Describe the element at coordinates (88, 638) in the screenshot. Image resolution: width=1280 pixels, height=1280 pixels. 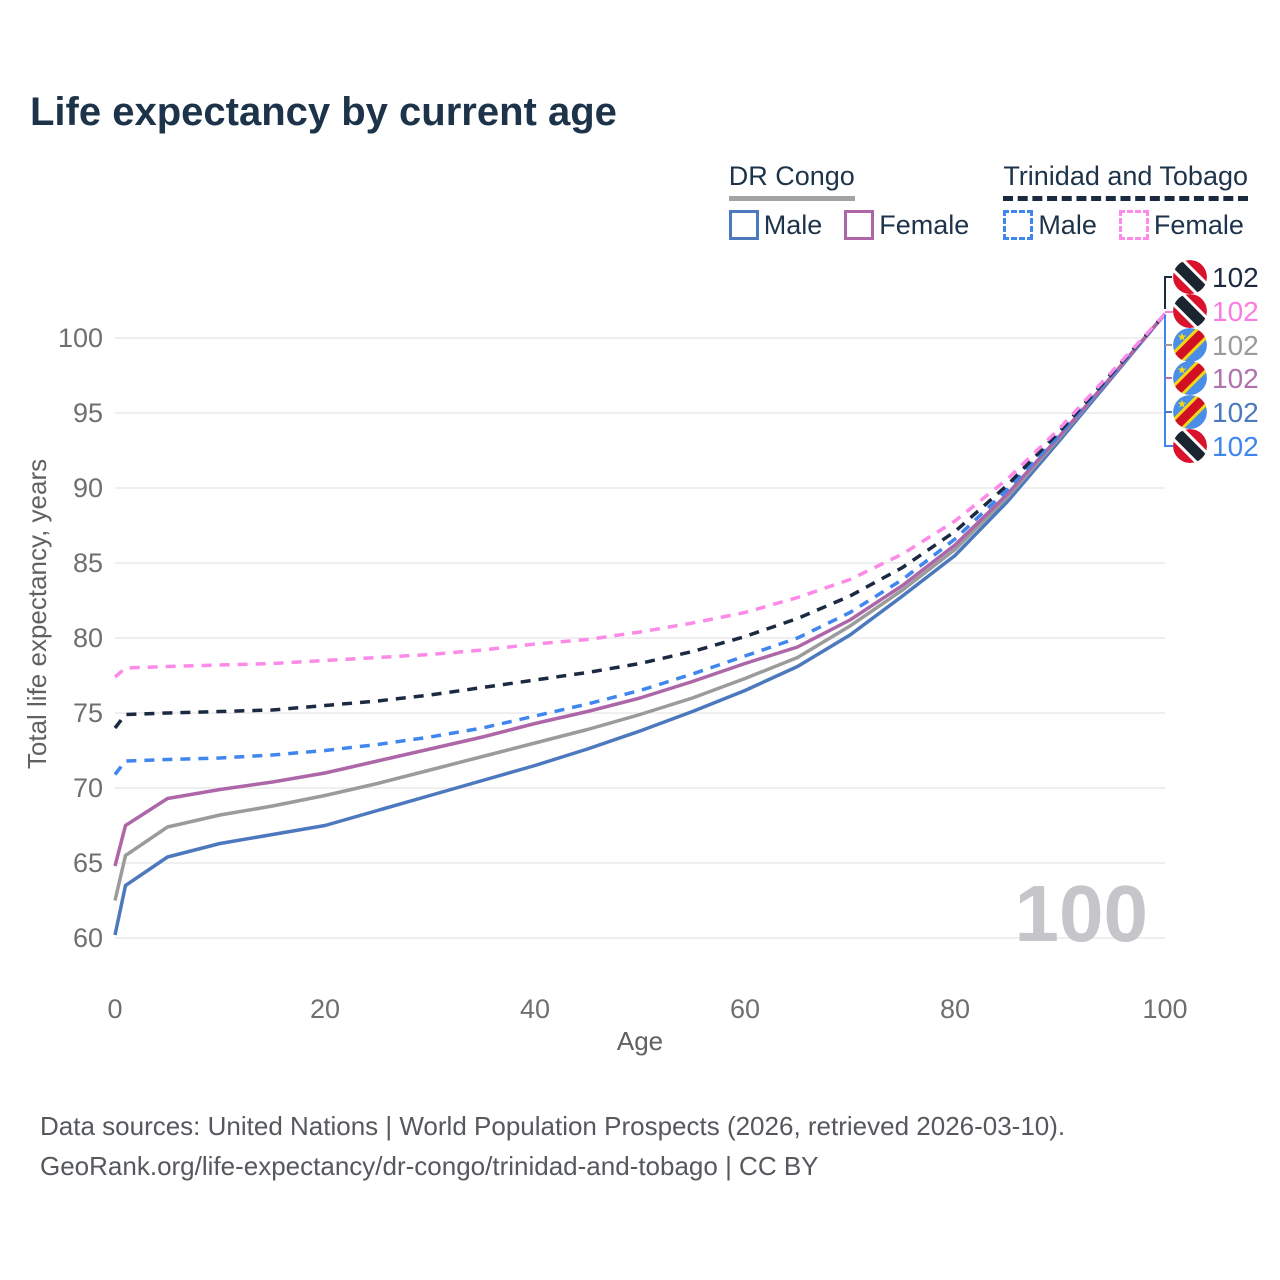
I see `y-tick-label: 80` at that location.